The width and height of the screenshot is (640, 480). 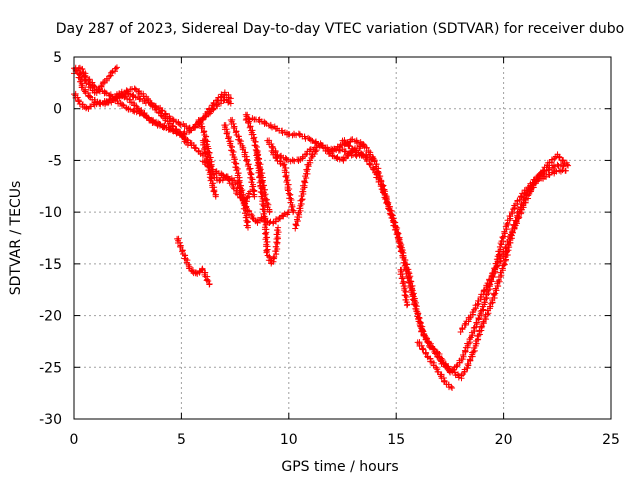 What do you see at coordinates (611, 440) in the screenshot?
I see `x-tick-label: 25` at bounding box center [611, 440].